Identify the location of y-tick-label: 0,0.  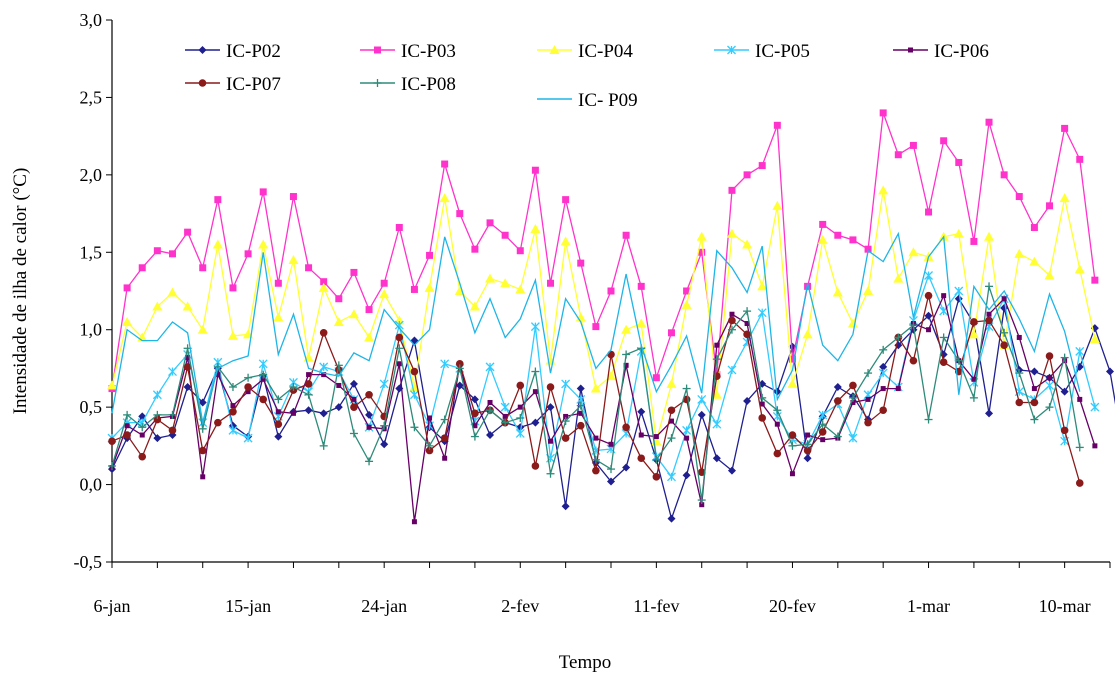
(91, 485).